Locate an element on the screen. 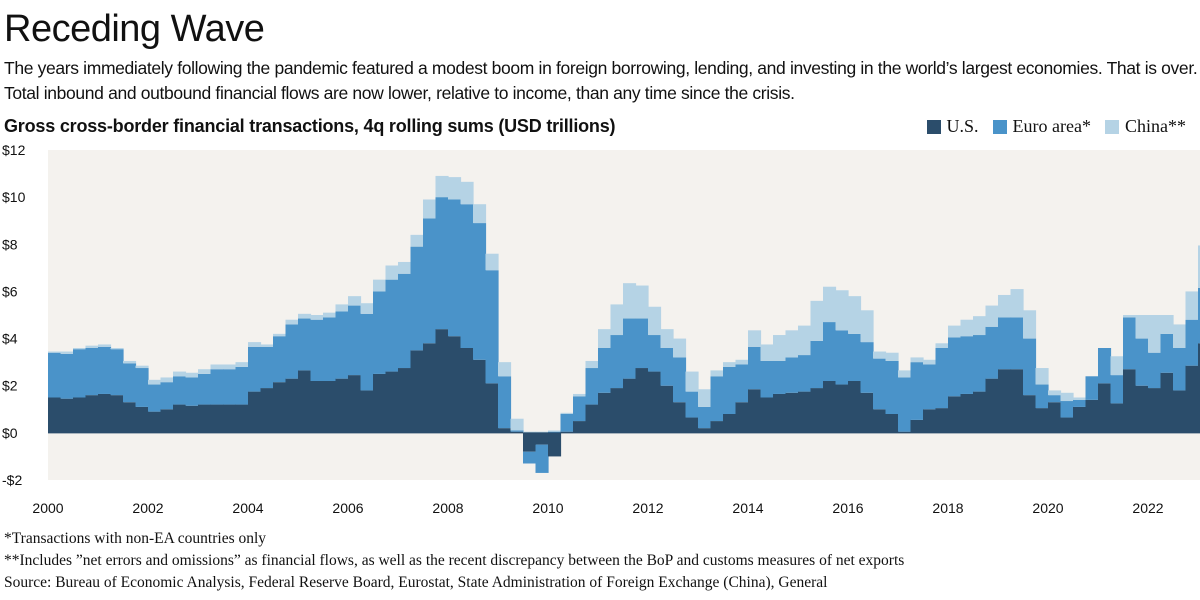  y-tick-label: $4 is located at coordinates (10, 339).